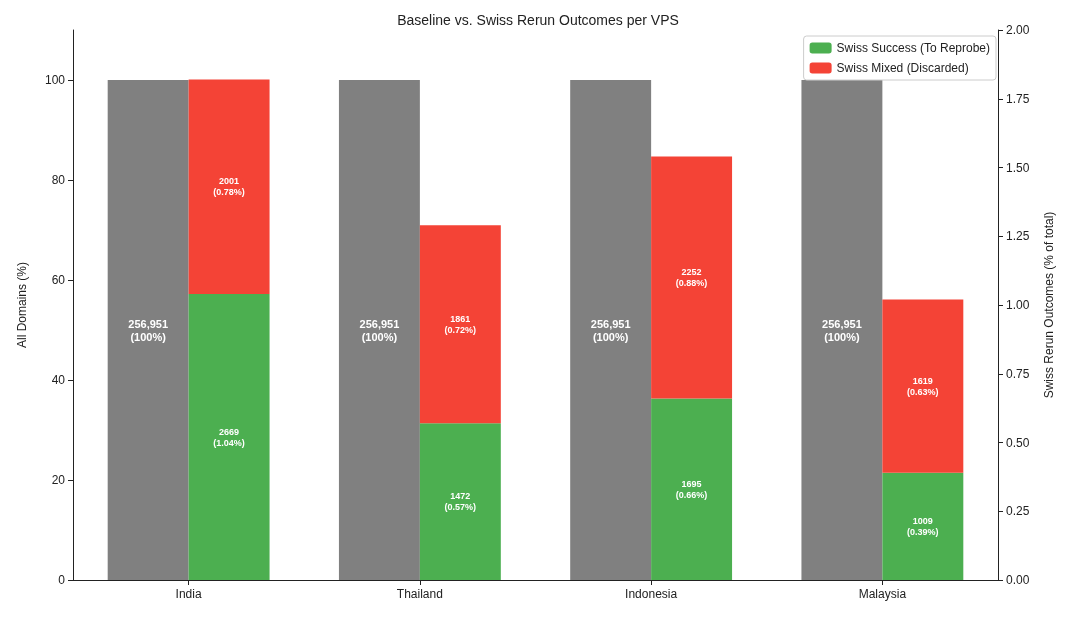 This screenshot has width=1077, height=621. What do you see at coordinates (1018, 167) in the screenshot?
I see `y2-tick-label: 1.50` at bounding box center [1018, 167].